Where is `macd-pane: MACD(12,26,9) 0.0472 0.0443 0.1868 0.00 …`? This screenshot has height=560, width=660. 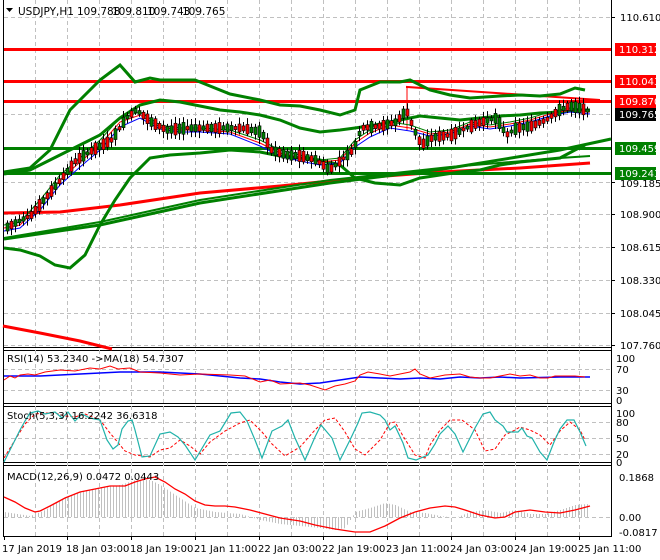
macd-pane: MACD(12,26,9) 0.0472 0.0443 0.1868 0.00 … is located at coordinates (330, 505).